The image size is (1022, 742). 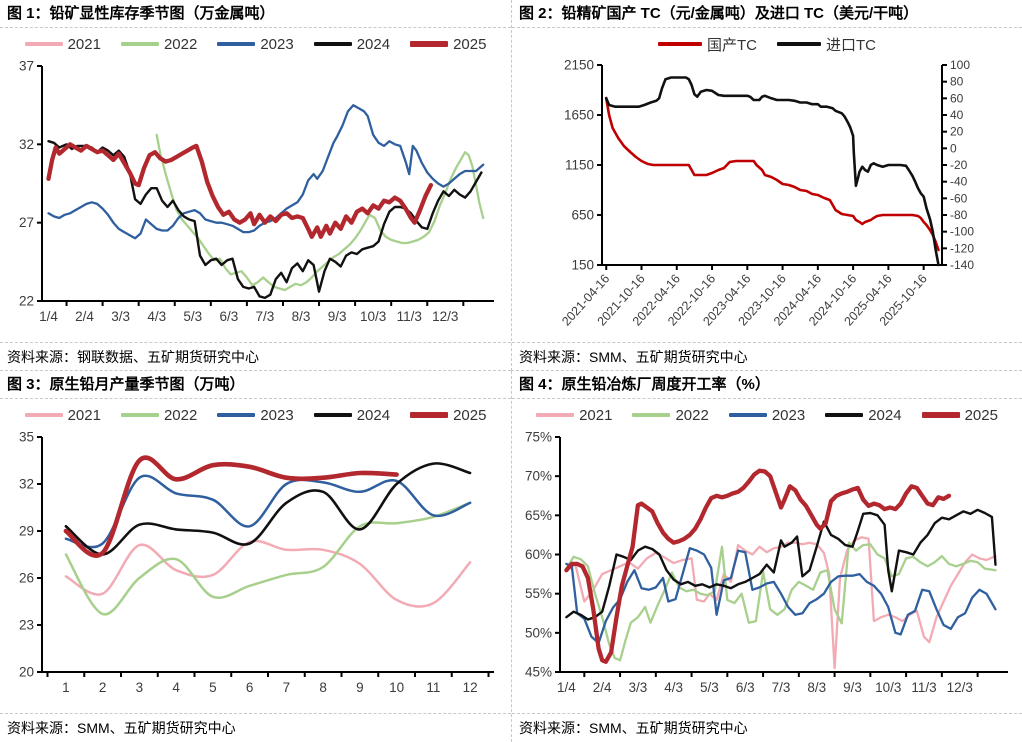 I want to click on svg-text: 5, so click(x=213, y=687).